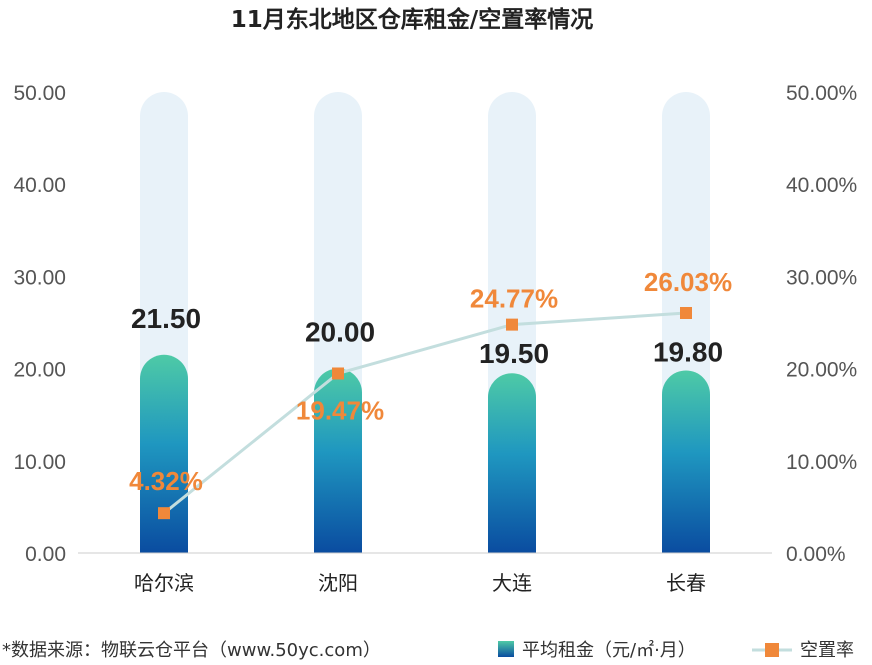 This screenshot has width=872, height=665. Describe the element at coordinates (39, 93) in the screenshot. I see `left-tick-label: 50.00` at that location.